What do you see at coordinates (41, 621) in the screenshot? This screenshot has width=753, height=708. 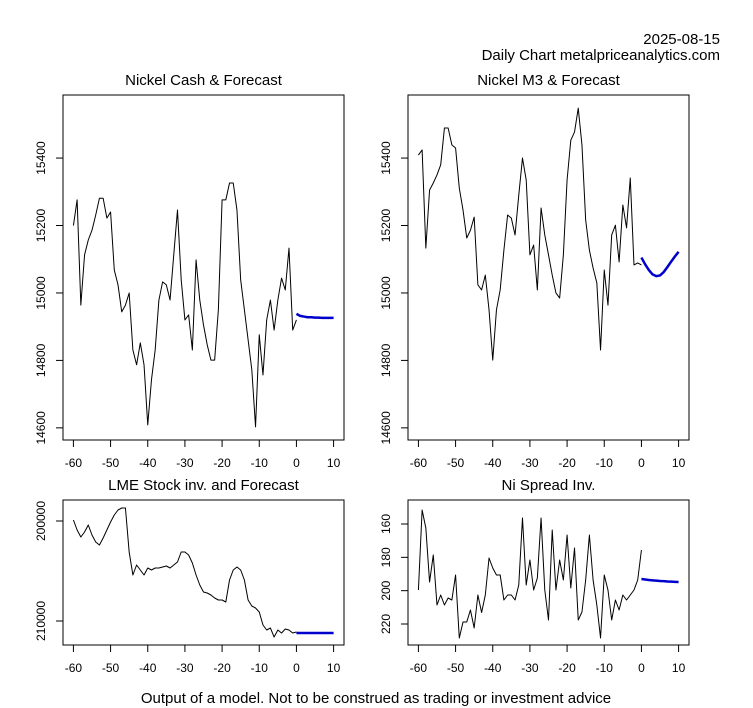 I see `y-tick-label: 210000` at bounding box center [41, 621].